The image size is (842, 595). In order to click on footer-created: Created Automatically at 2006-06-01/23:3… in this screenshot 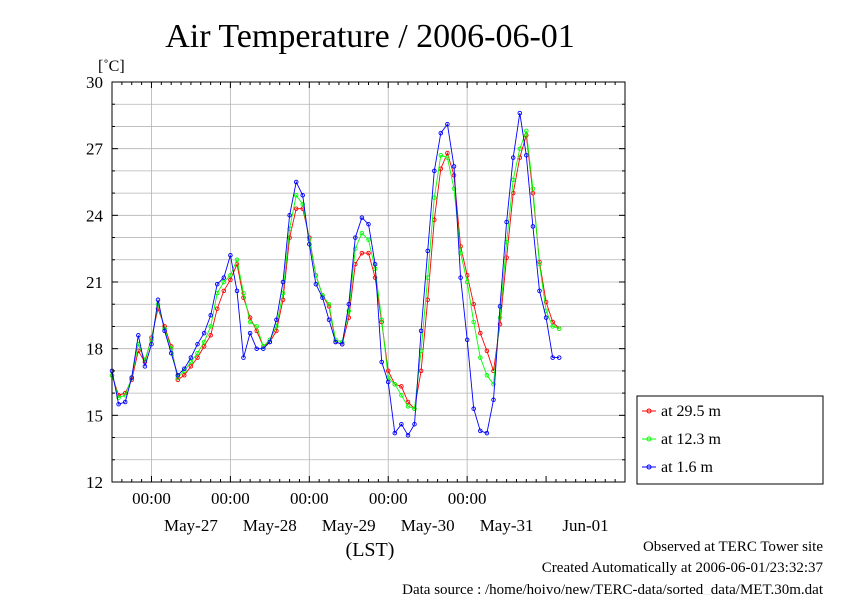, I will do `click(683, 568)`.